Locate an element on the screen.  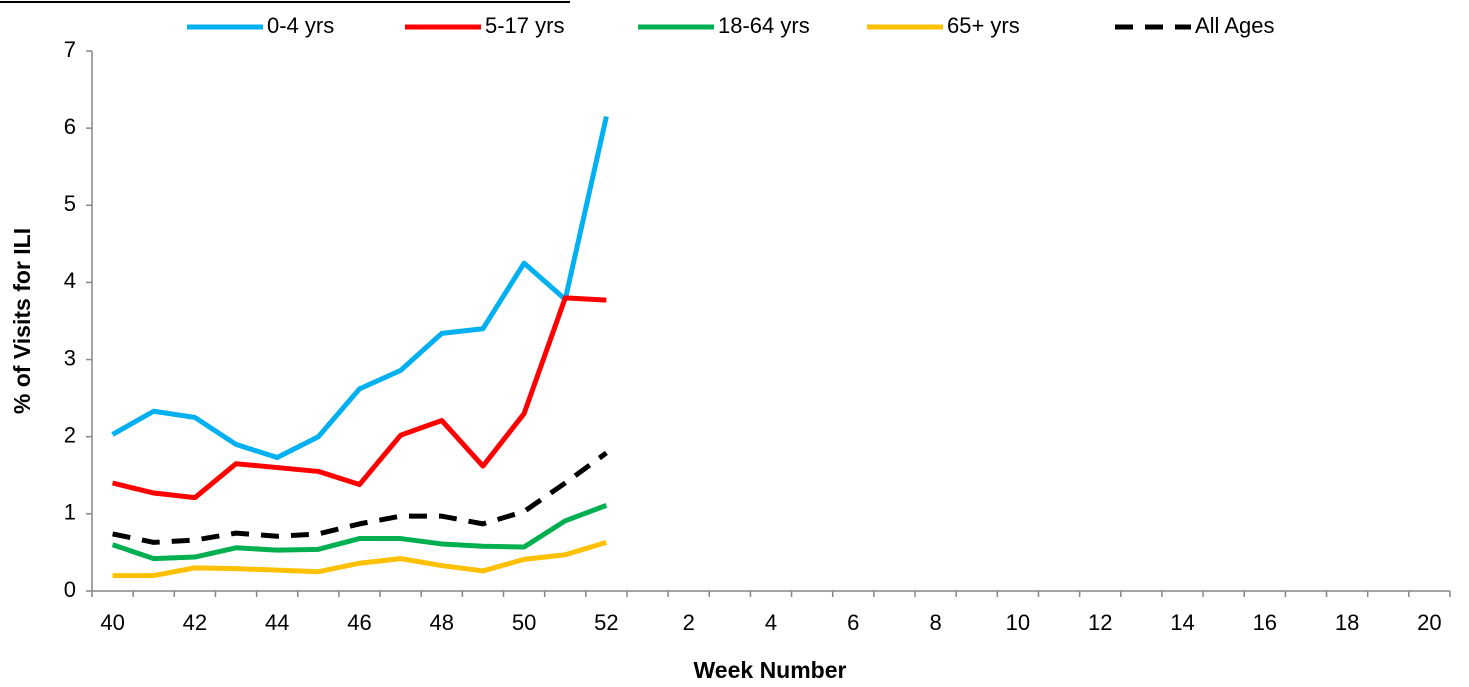
y-axis-title: % of Visits for ILI is located at coordinates (22, 321).